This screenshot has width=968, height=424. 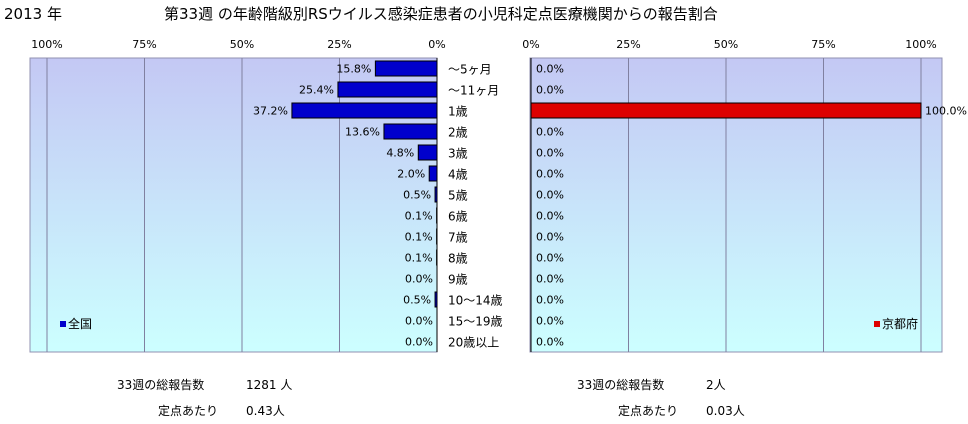 I want to click on age-category-label: 1歳, so click(x=458, y=112).